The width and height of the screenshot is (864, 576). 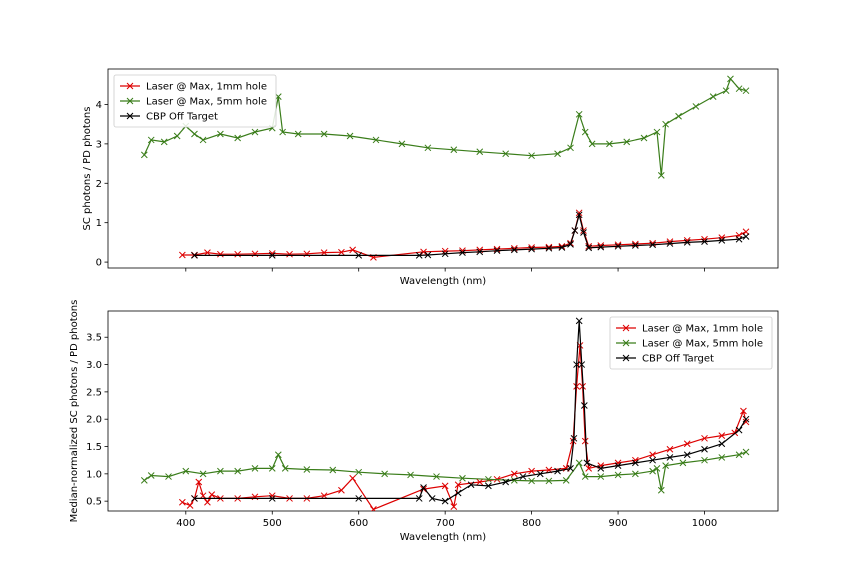 I want to click on y-tick-label: 3.5, so click(x=94, y=338).